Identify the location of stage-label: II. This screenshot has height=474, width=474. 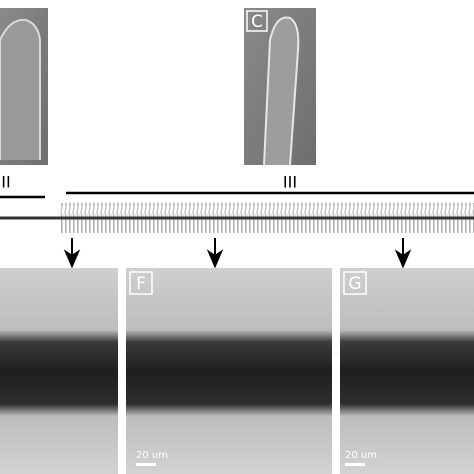
(5, 182).